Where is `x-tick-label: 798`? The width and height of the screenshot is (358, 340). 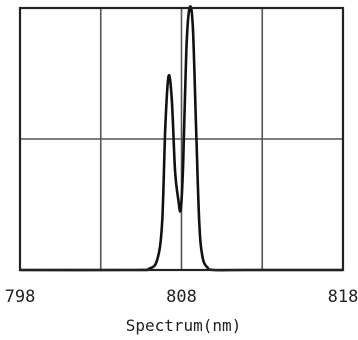
x-tick-label: 798 is located at coordinates (20, 297).